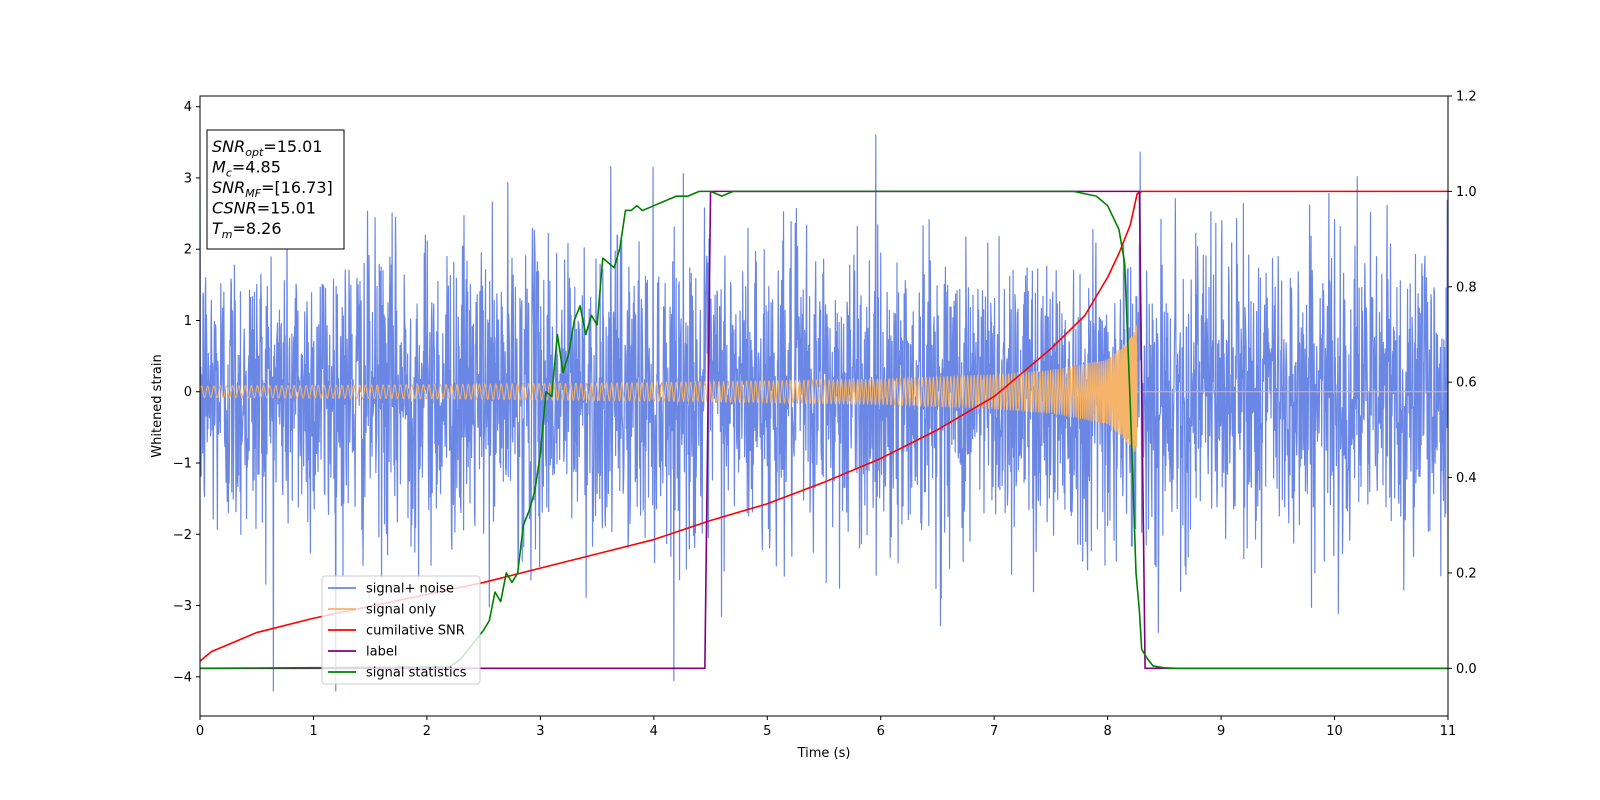  What do you see at coordinates (1448, 731) in the screenshot?
I see `x-tick-label: 11` at bounding box center [1448, 731].